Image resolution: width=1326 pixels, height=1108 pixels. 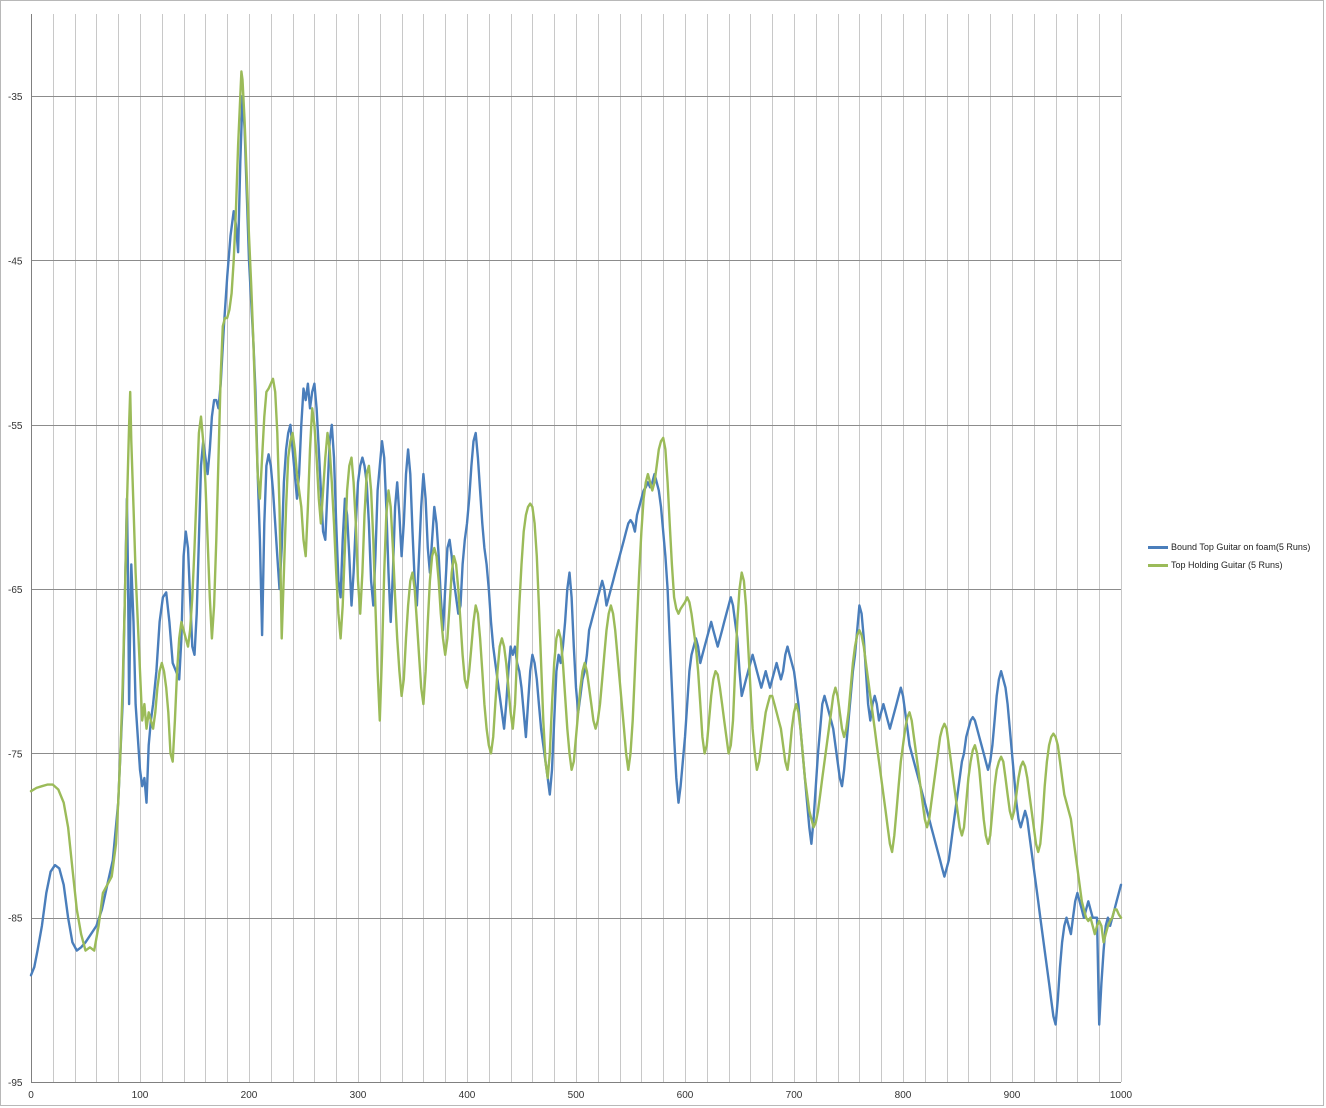 I want to click on y-tick-label: -45, so click(x=15, y=261).